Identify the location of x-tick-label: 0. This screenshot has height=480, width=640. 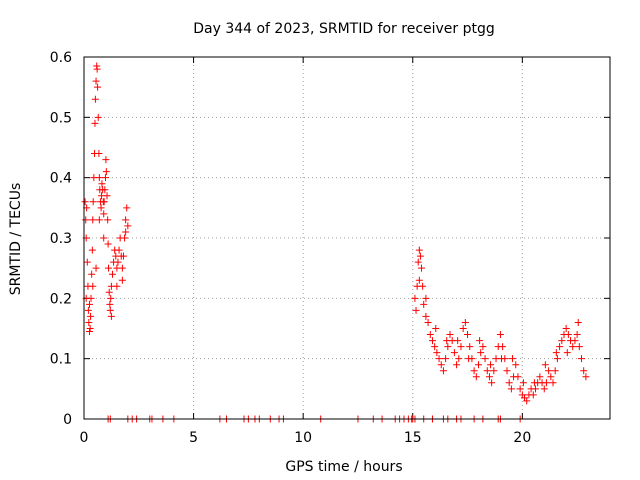
(84, 438).